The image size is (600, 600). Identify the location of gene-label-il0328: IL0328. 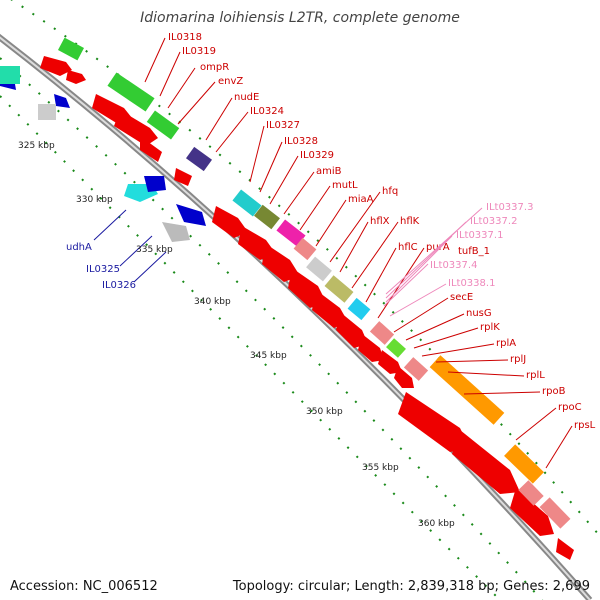
(301, 141).